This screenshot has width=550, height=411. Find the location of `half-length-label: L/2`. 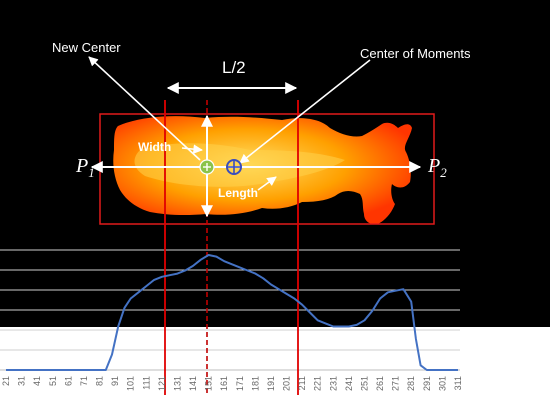

half-length-label: L/2 is located at coordinates (234, 67).